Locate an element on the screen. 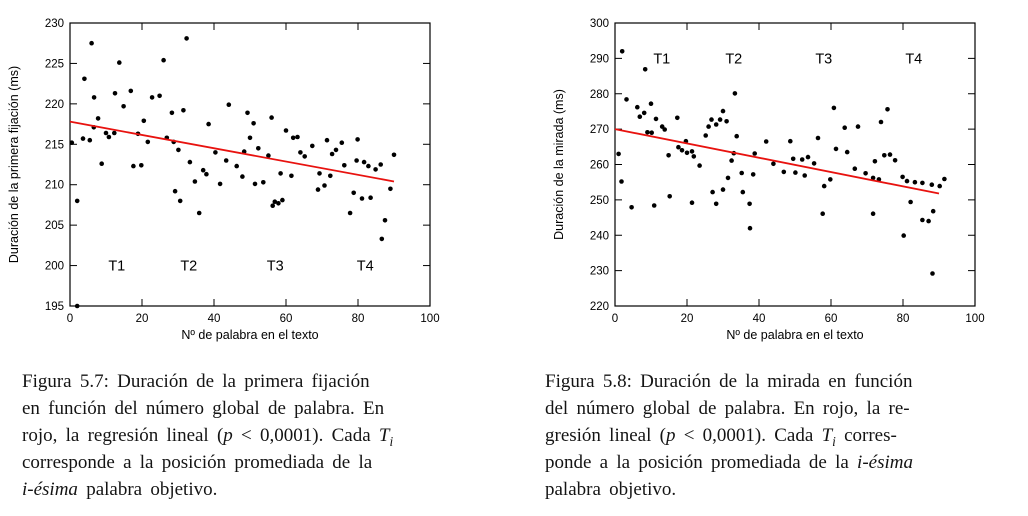  caption-text: i-ésima is located at coordinates (50, 489).